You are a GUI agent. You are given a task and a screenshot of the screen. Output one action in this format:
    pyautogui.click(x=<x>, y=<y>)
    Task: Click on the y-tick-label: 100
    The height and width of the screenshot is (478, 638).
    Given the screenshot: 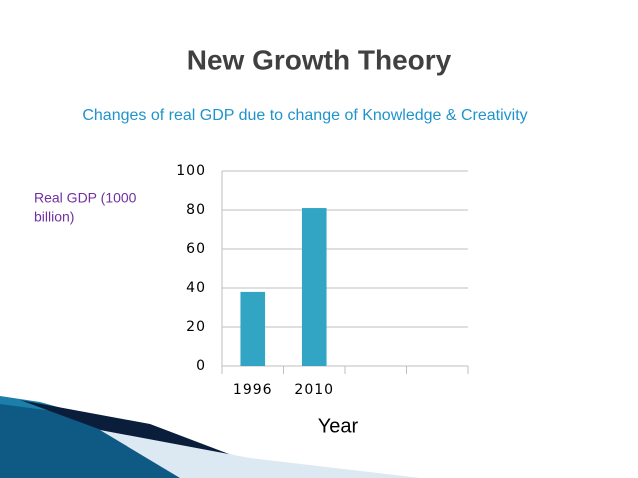 What is the action you would take?
    pyautogui.click(x=191, y=171)
    